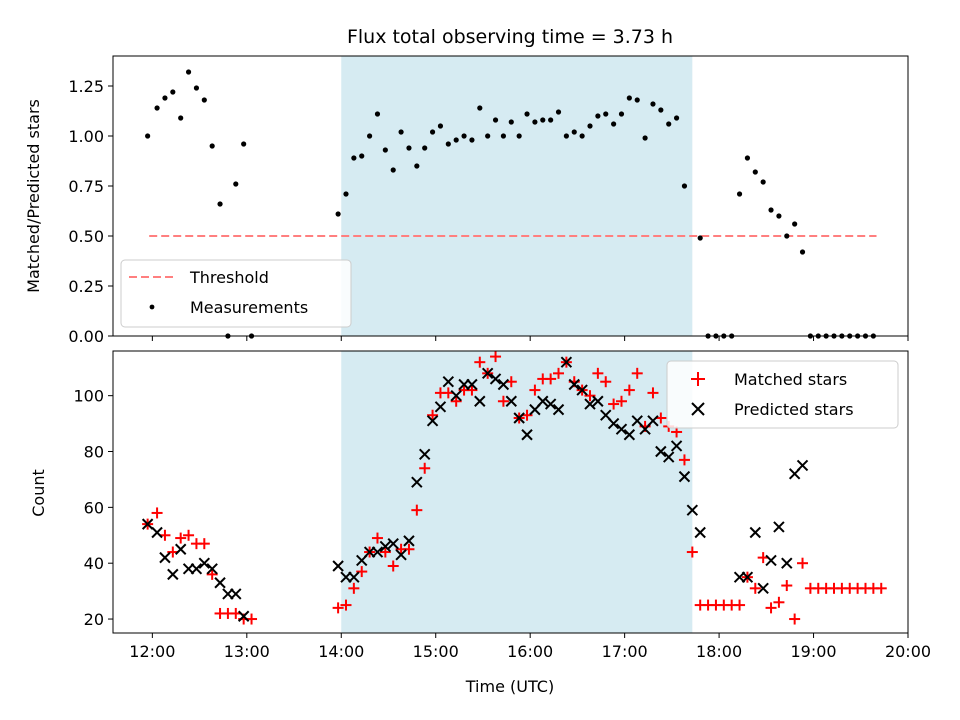  What do you see at coordinates (33, 196) in the screenshot?
I see `top-y-axis-label: Matched/Predicted stars` at bounding box center [33, 196].